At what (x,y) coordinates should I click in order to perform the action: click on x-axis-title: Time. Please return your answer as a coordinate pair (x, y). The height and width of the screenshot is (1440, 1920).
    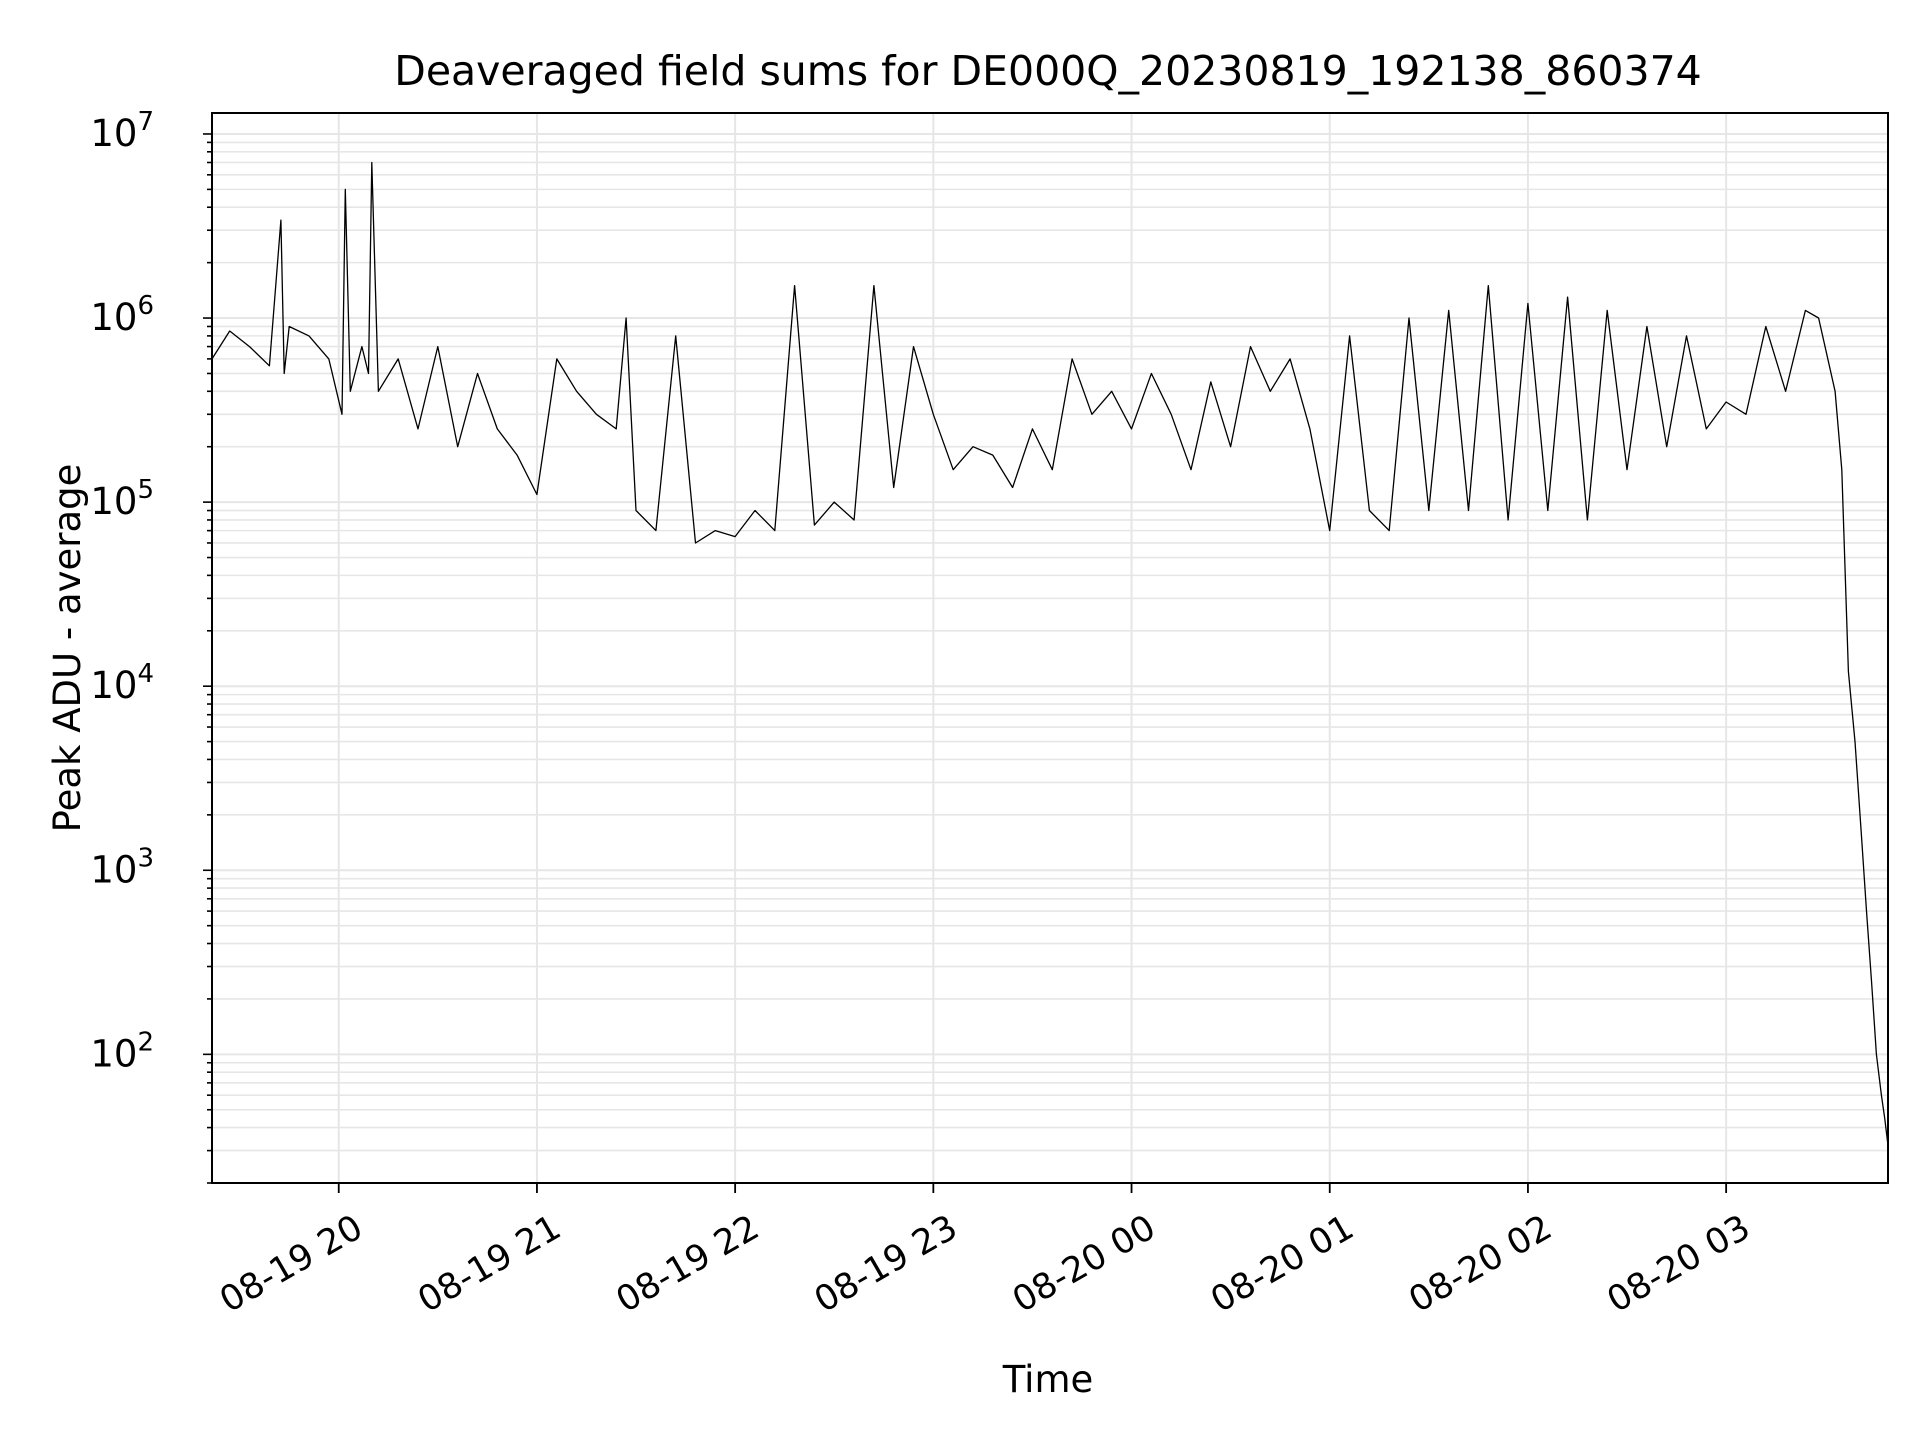
    Looking at the image, I should click on (1048, 1379).